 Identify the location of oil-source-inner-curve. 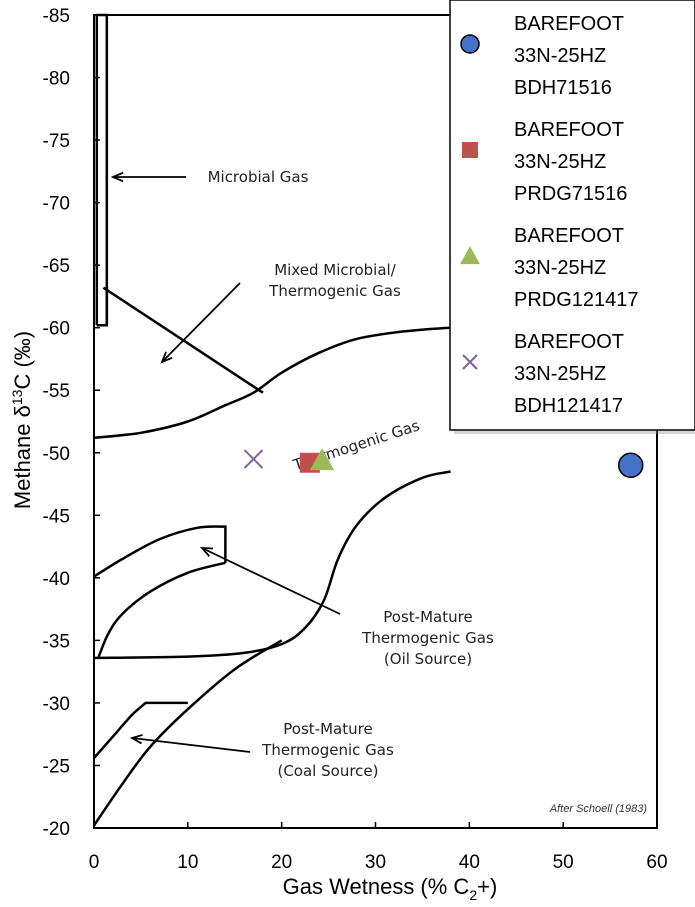
(161, 609).